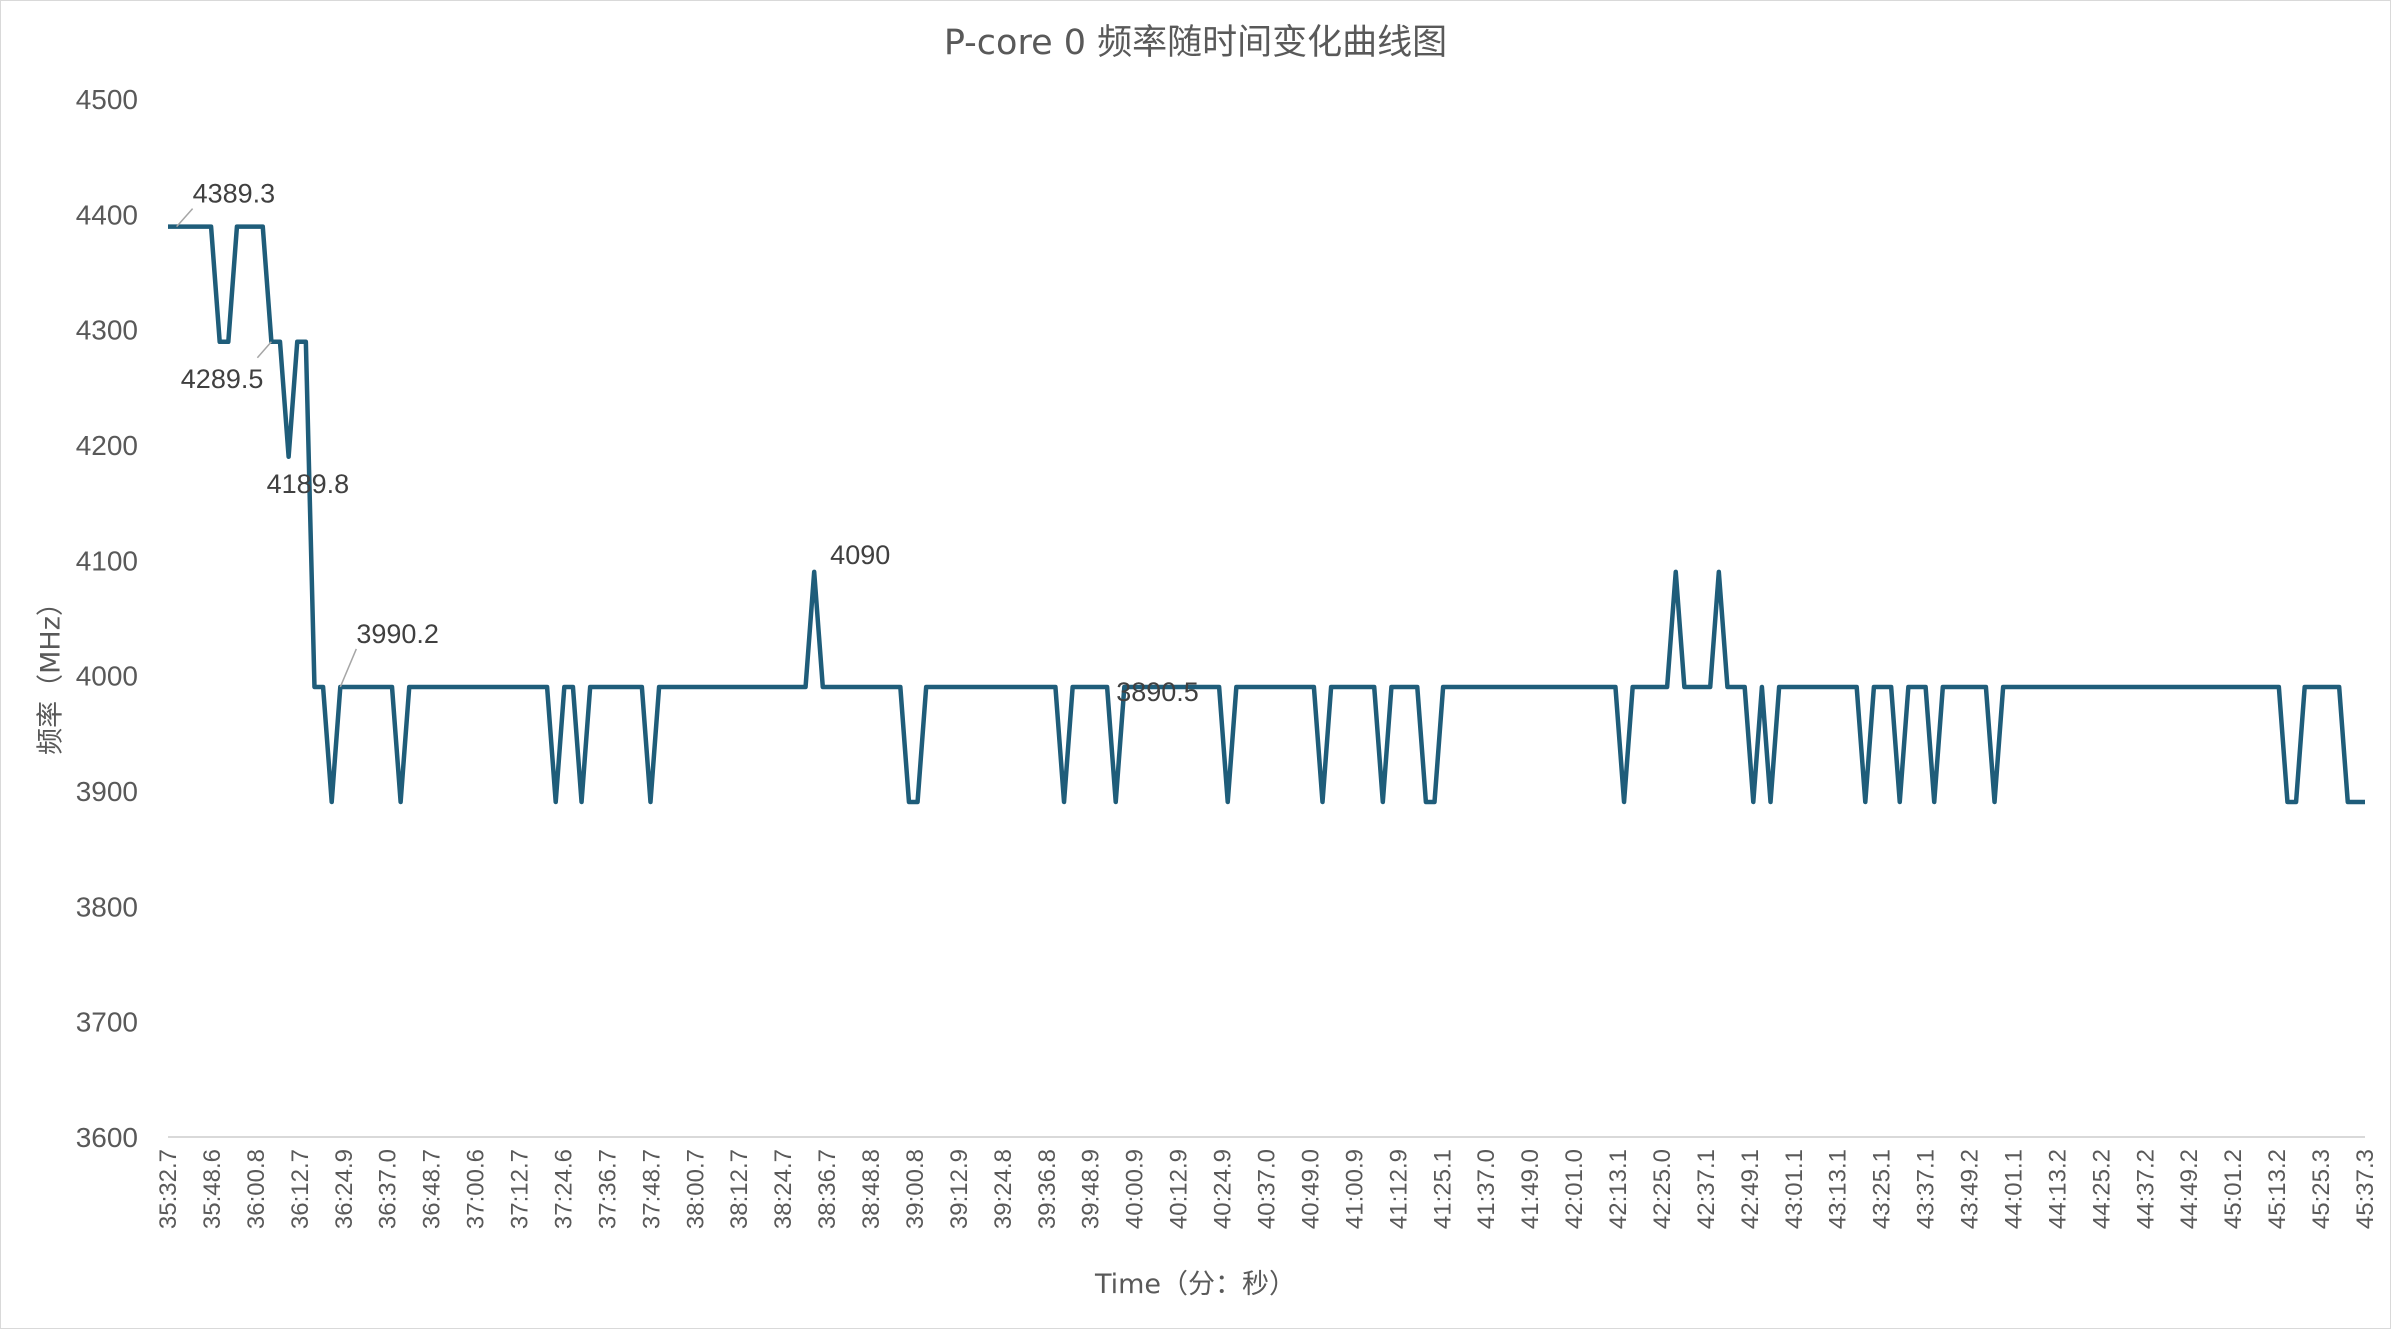  What do you see at coordinates (2233, 1189) in the screenshot?
I see `x-tick-label: 45:01.2` at bounding box center [2233, 1189].